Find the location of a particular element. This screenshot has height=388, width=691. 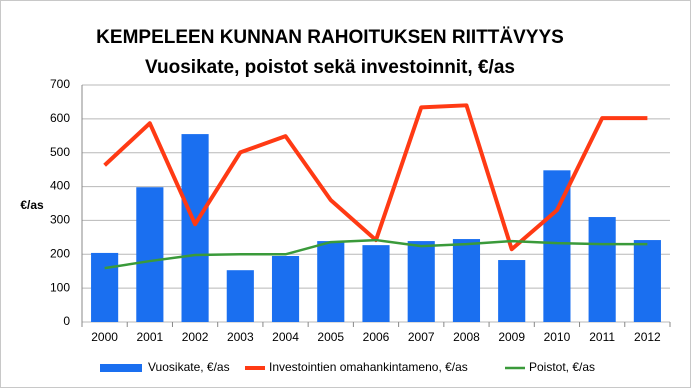

x-tick-label: 2008 is located at coordinates (466, 337).